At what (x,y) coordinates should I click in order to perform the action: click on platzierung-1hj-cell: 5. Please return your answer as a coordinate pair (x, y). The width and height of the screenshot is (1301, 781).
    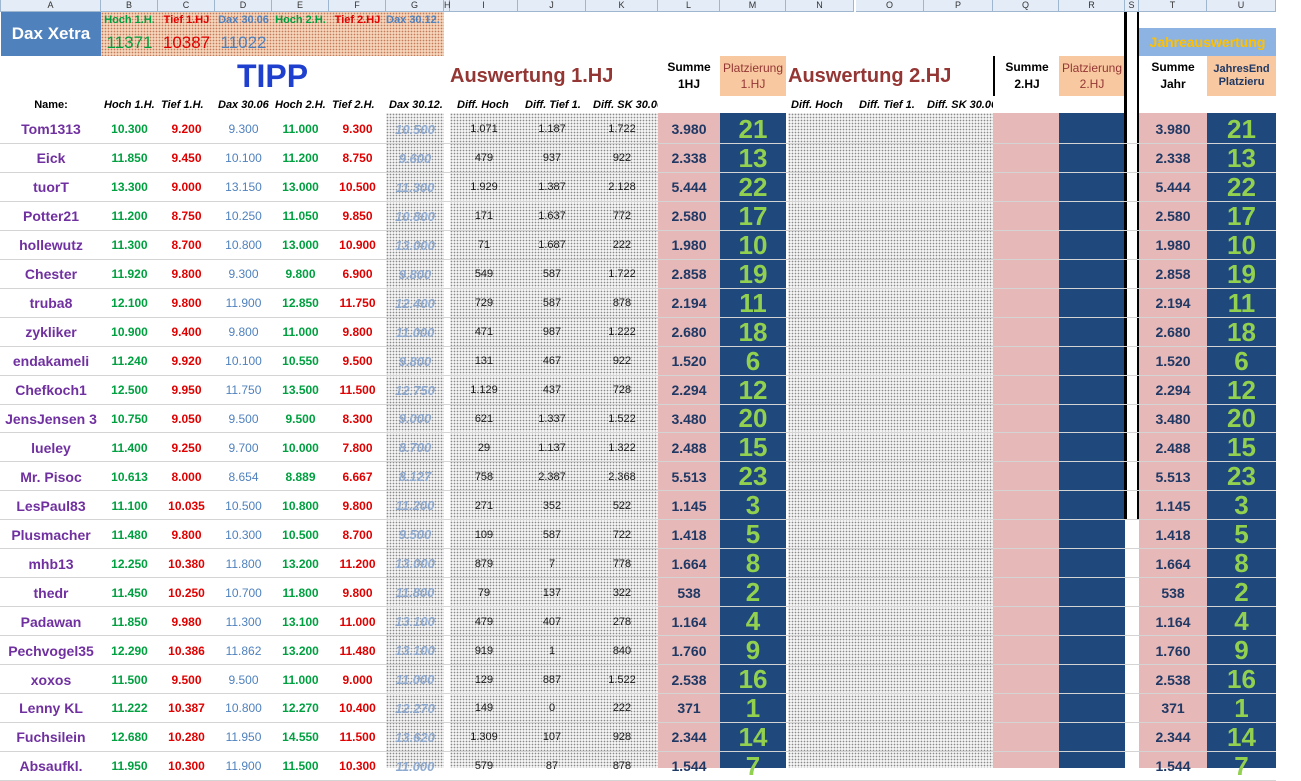
    Looking at the image, I should click on (753, 535).